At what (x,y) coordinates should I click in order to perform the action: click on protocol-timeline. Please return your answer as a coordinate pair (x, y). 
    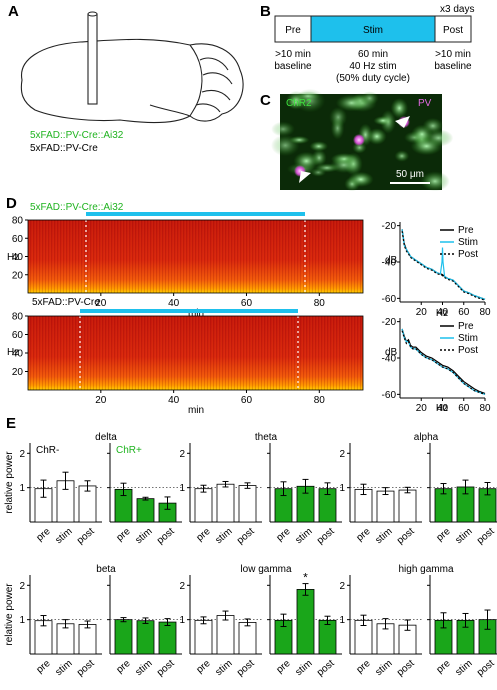
    Looking at the image, I should click on (373, 29).